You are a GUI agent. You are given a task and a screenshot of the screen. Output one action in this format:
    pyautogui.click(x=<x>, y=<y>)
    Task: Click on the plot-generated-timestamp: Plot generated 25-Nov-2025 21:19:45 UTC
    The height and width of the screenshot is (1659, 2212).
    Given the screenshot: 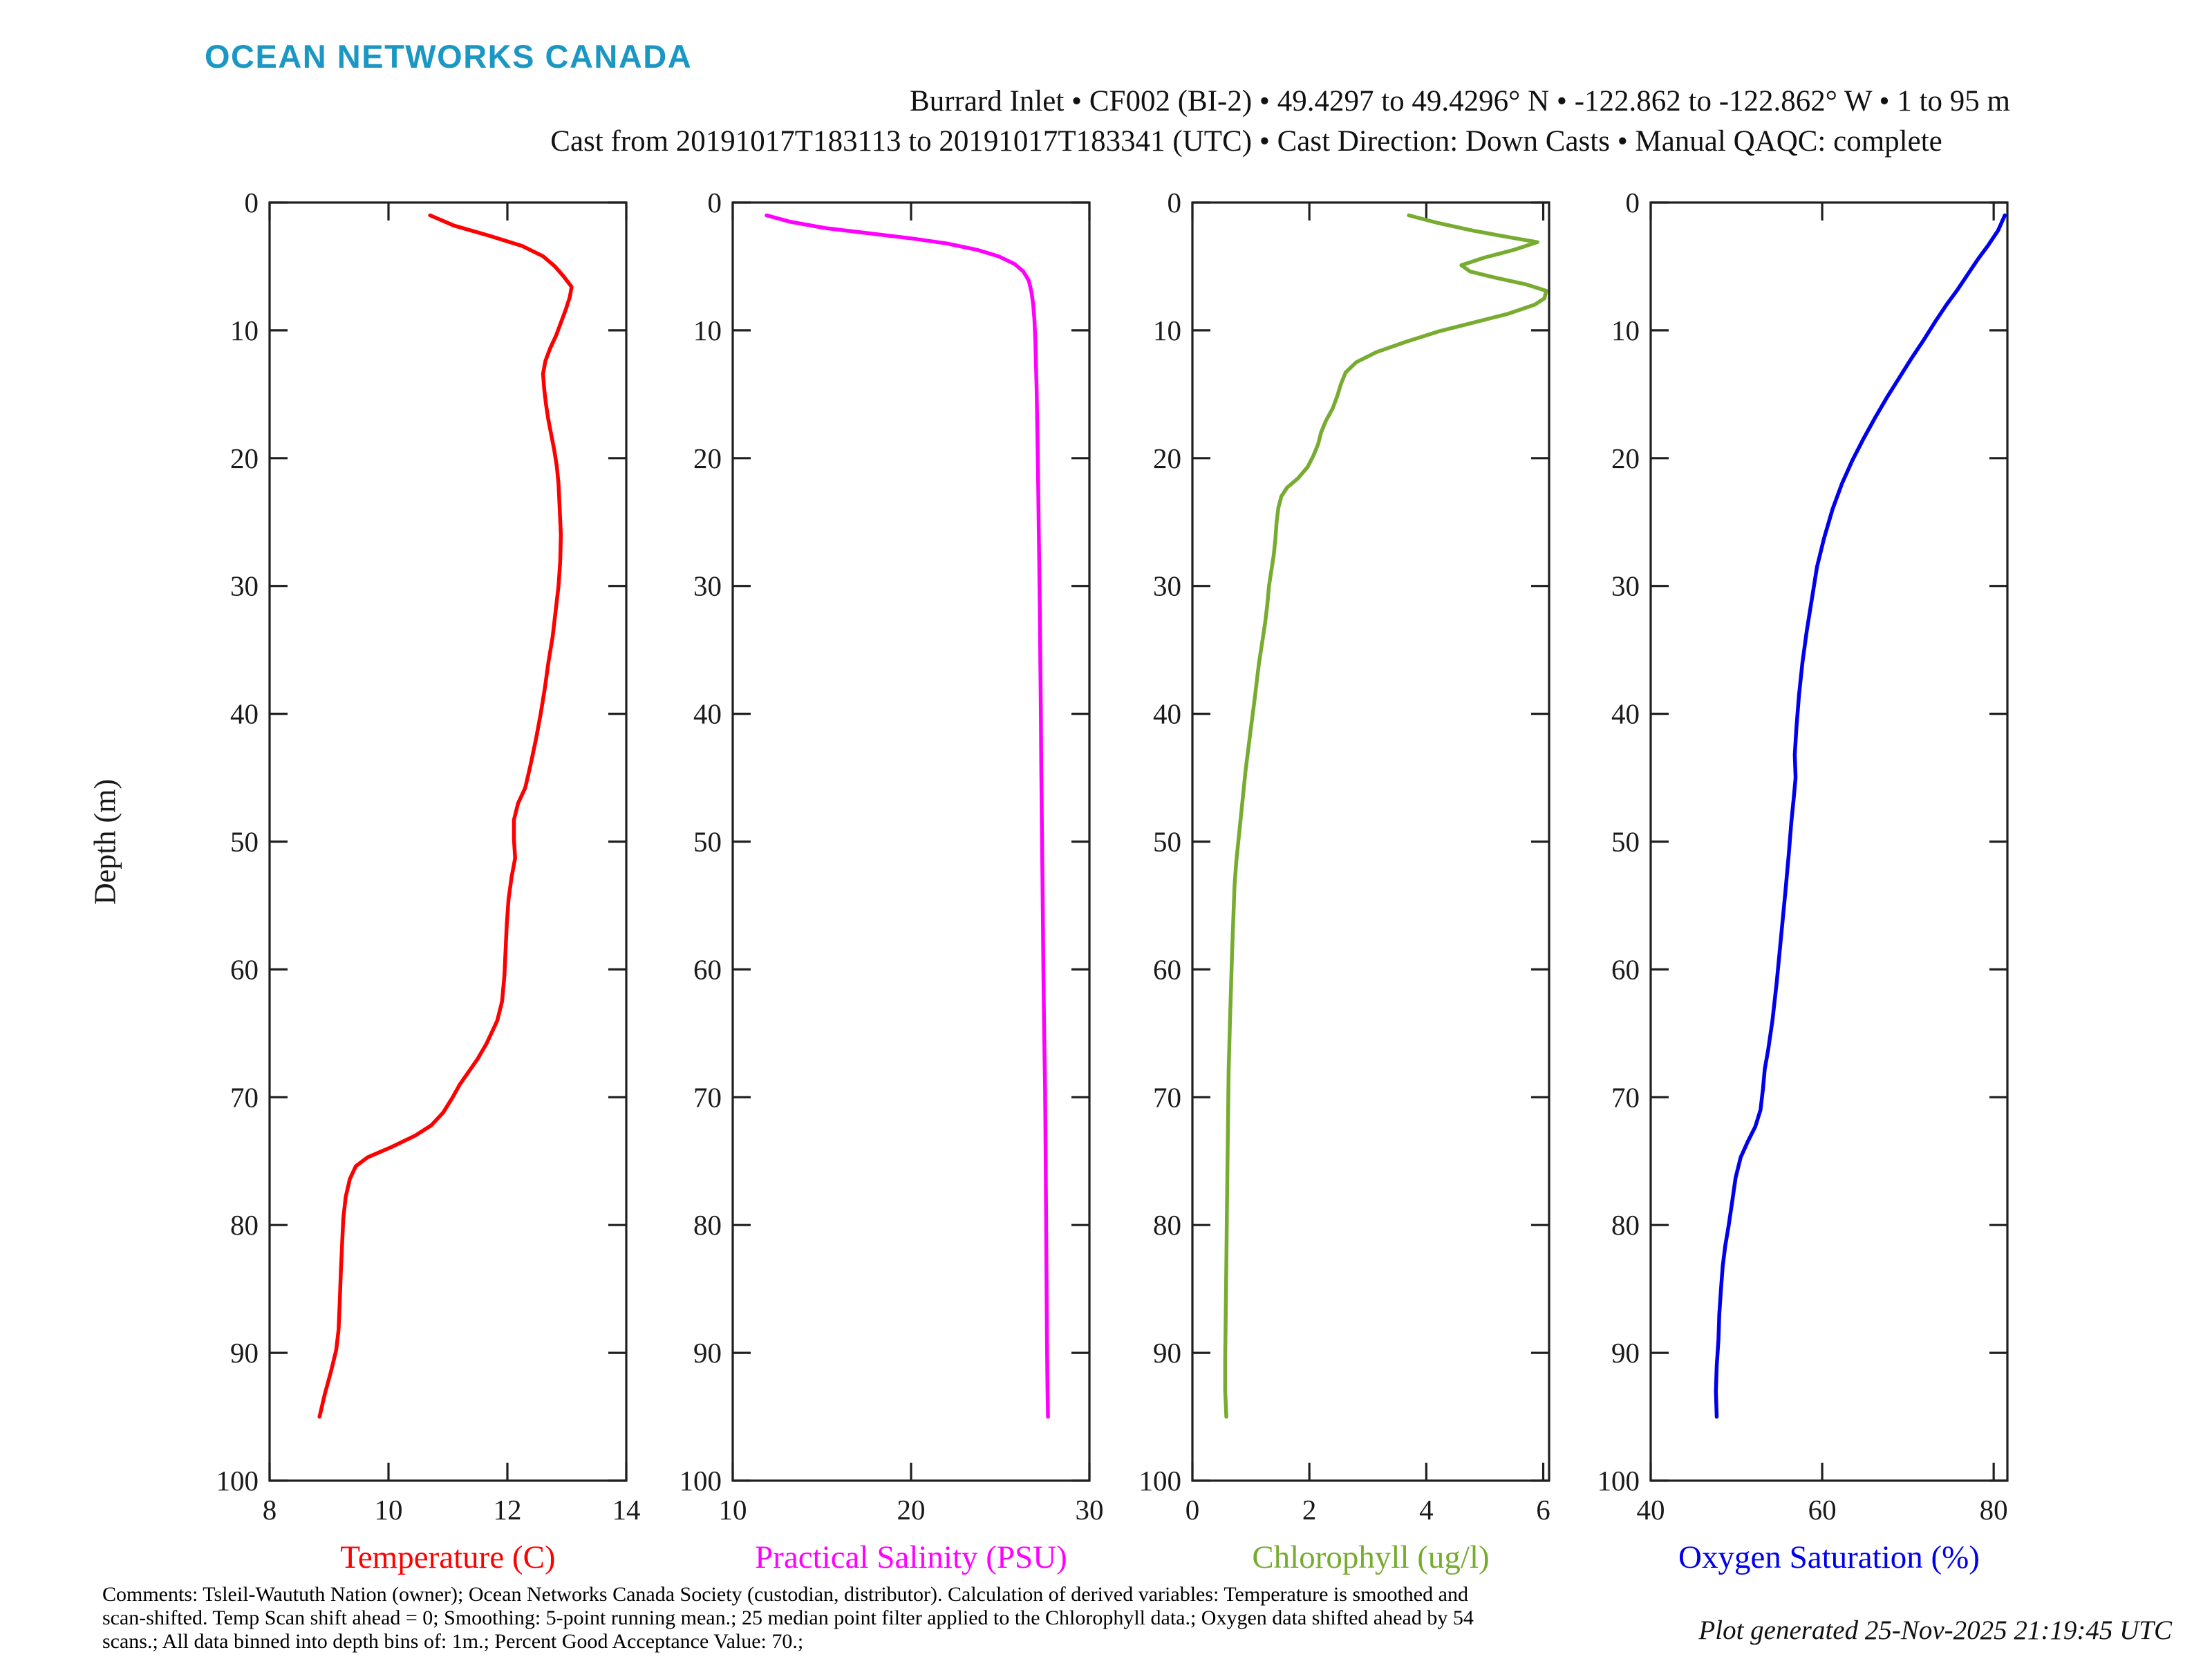 What is the action you would take?
    pyautogui.click(x=1935, y=1630)
    